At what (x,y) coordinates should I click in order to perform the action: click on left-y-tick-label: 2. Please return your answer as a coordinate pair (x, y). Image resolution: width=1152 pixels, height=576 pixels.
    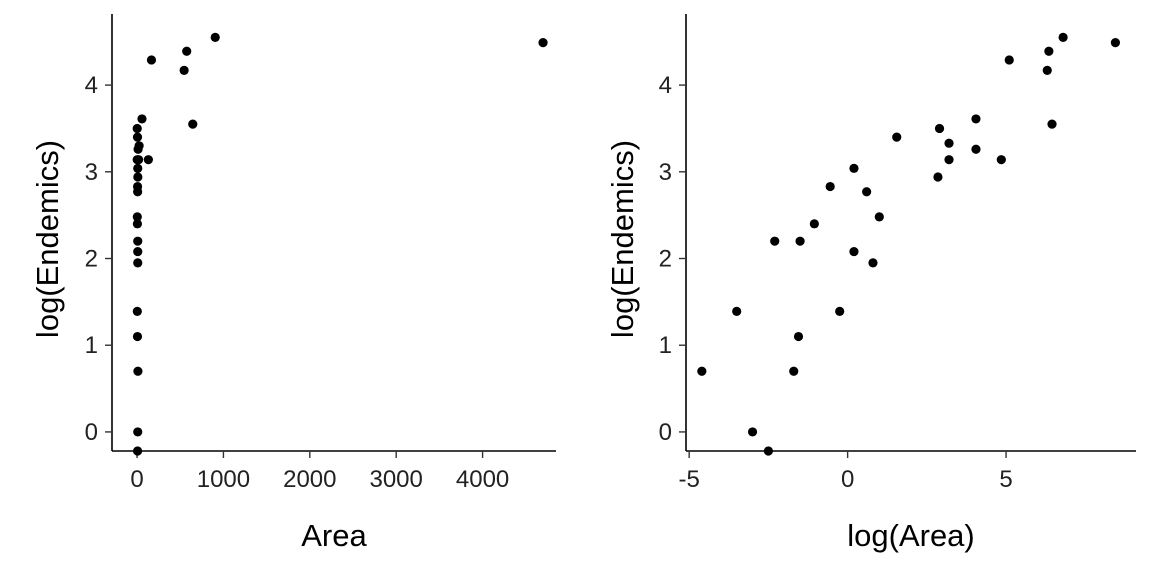
    Looking at the image, I should click on (91, 259).